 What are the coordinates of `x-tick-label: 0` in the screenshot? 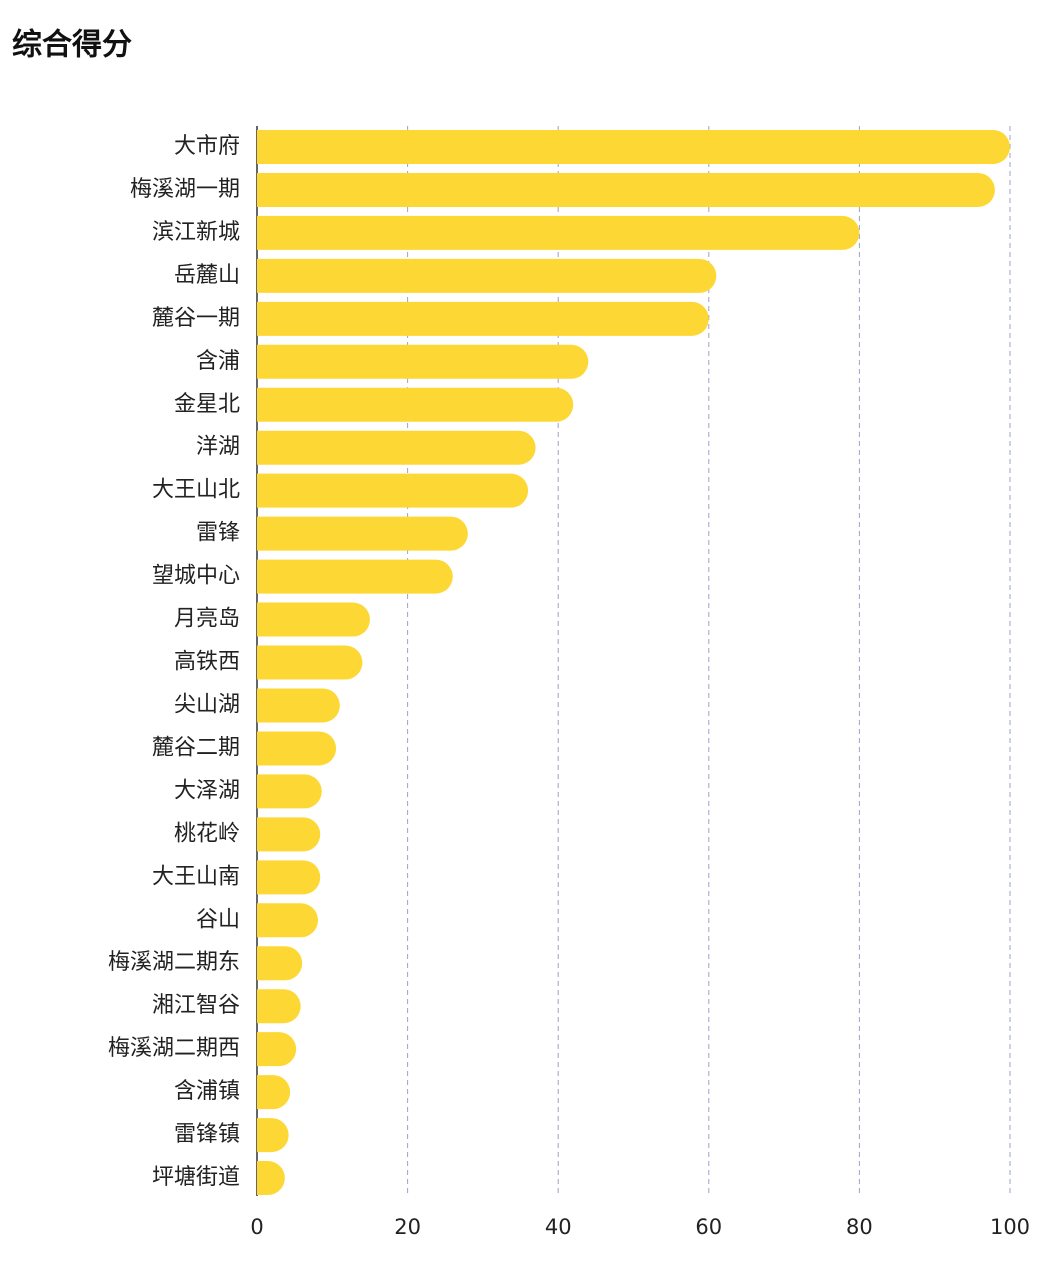 It's located at (256, 1227).